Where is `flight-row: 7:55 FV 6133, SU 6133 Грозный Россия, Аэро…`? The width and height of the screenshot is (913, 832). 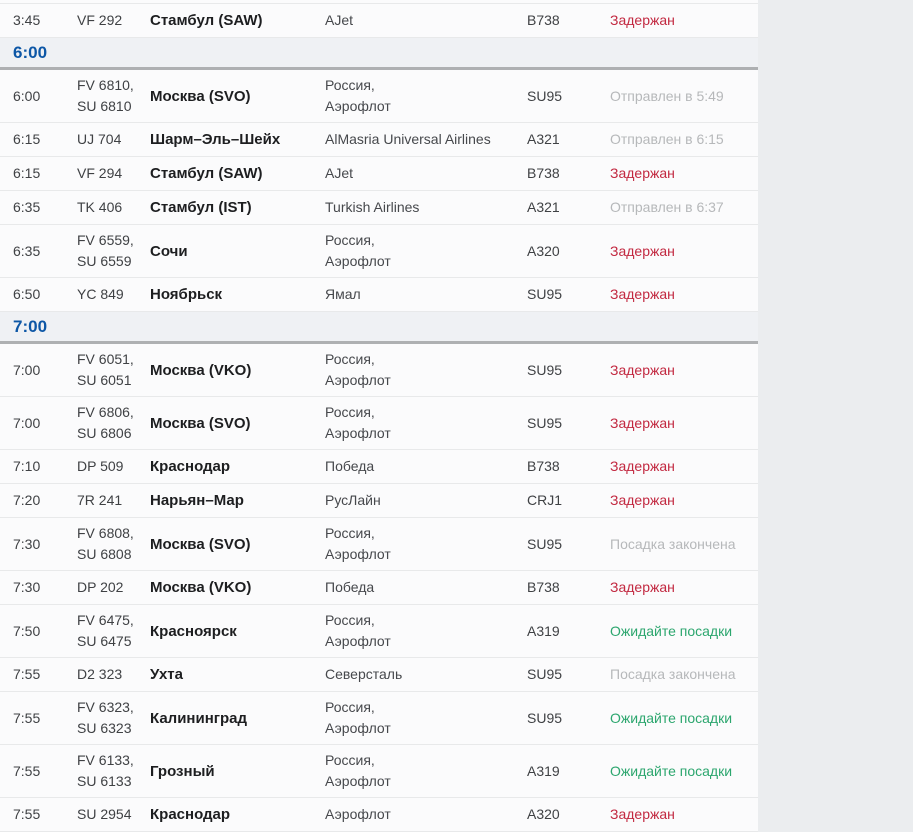 flight-row: 7:55 FV 6133, SU 6133 Грозный Россия, Аэро… is located at coordinates (379, 771).